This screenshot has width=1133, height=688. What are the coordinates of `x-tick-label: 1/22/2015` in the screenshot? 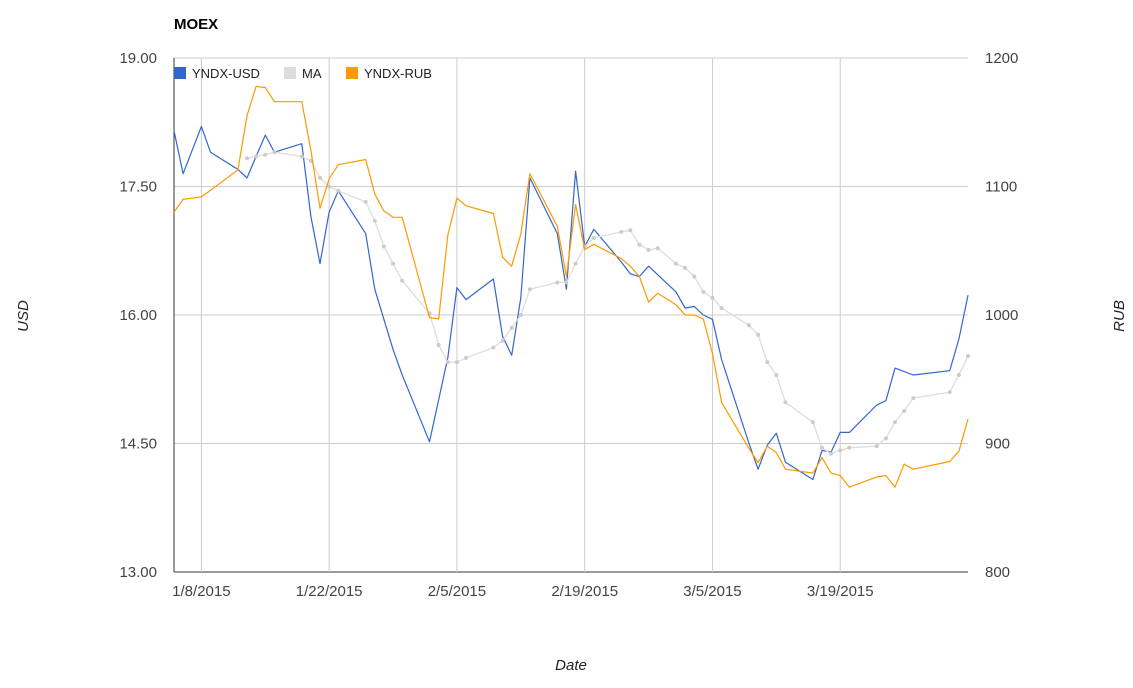 It's located at (329, 591).